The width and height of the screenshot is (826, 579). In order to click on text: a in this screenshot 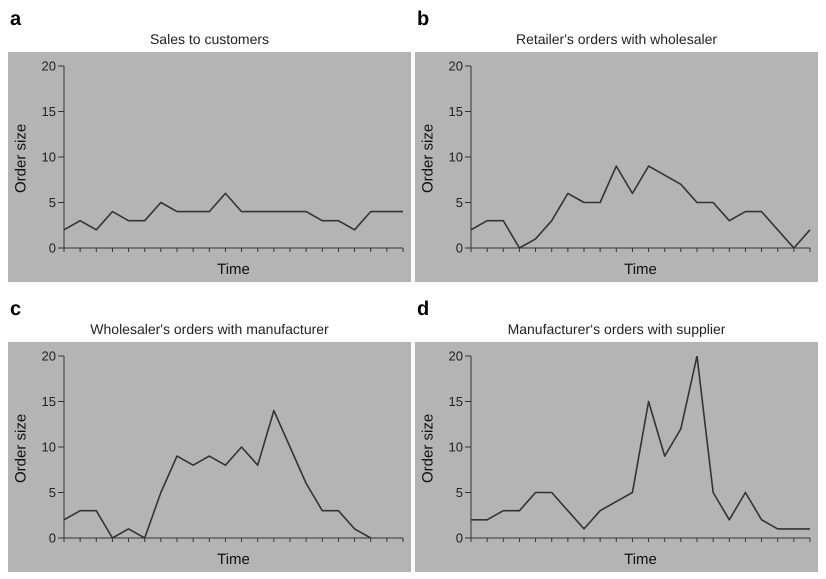, I will do `click(16, 19)`.